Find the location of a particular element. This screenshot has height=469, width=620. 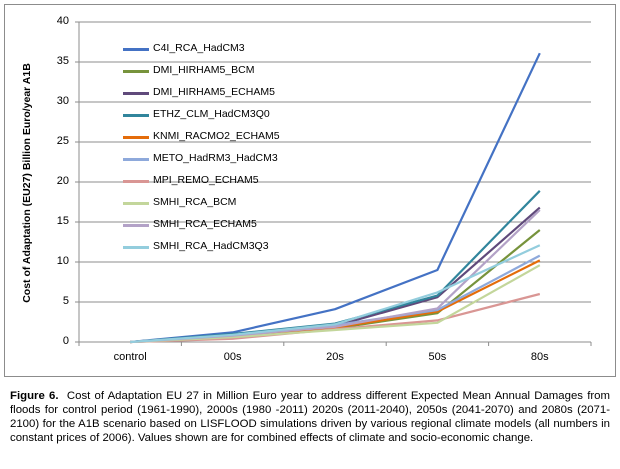

y-tick-label: 20 is located at coordinates (62, 181).